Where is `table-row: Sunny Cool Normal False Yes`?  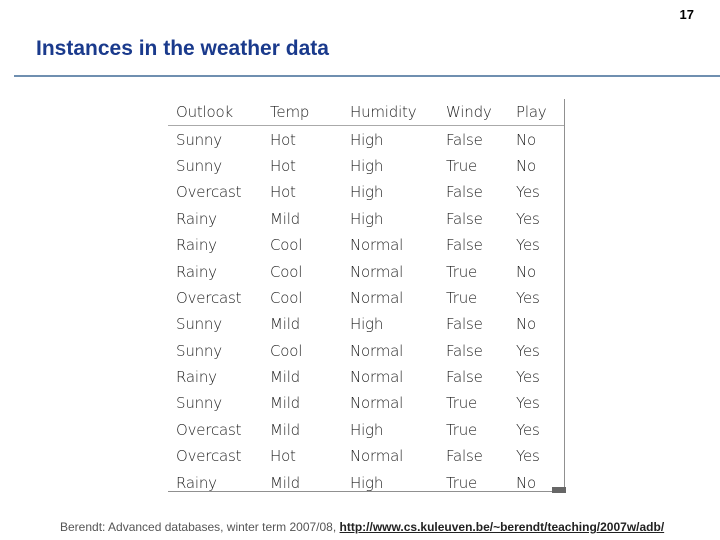
table-row: Sunny Cool Normal False Yes is located at coordinates (366, 351).